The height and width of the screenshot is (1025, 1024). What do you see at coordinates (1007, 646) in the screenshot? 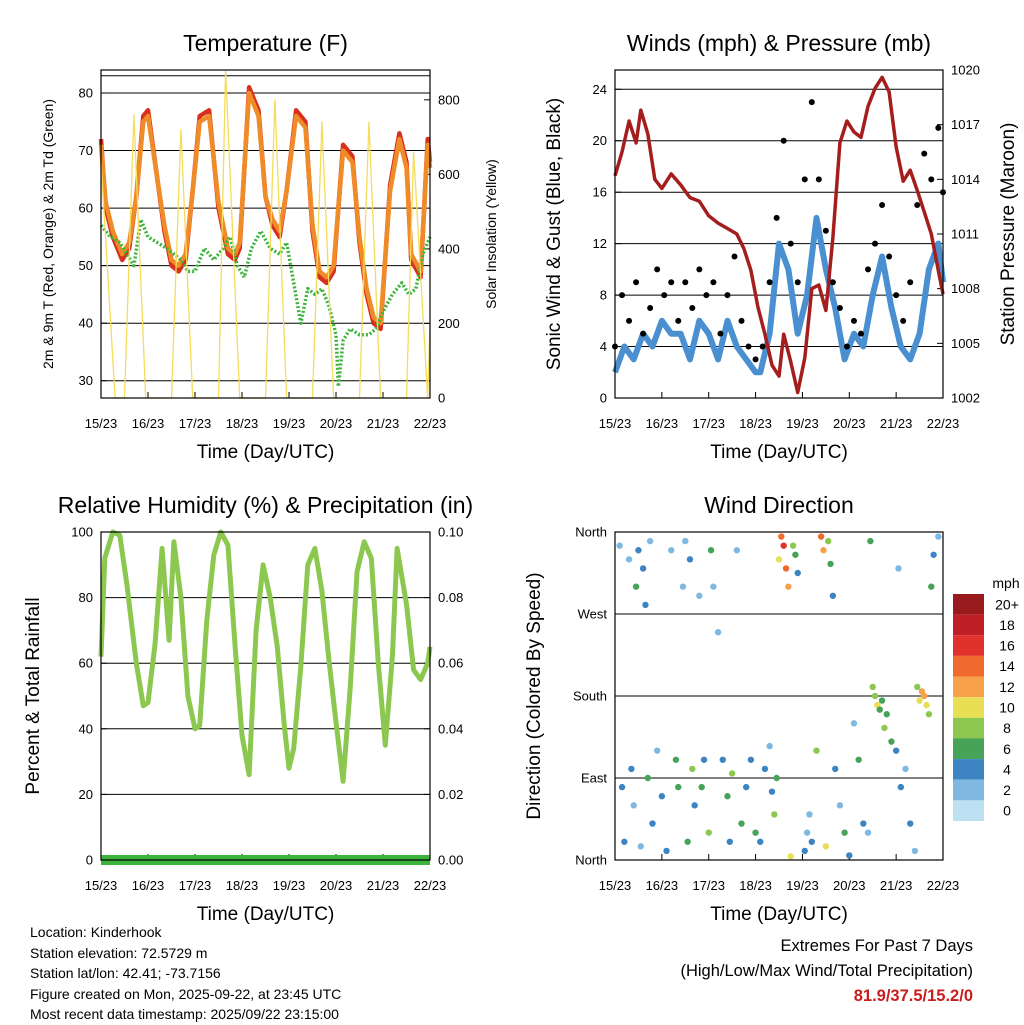
I see `wind-direction-colorbar-label: 16` at bounding box center [1007, 646].